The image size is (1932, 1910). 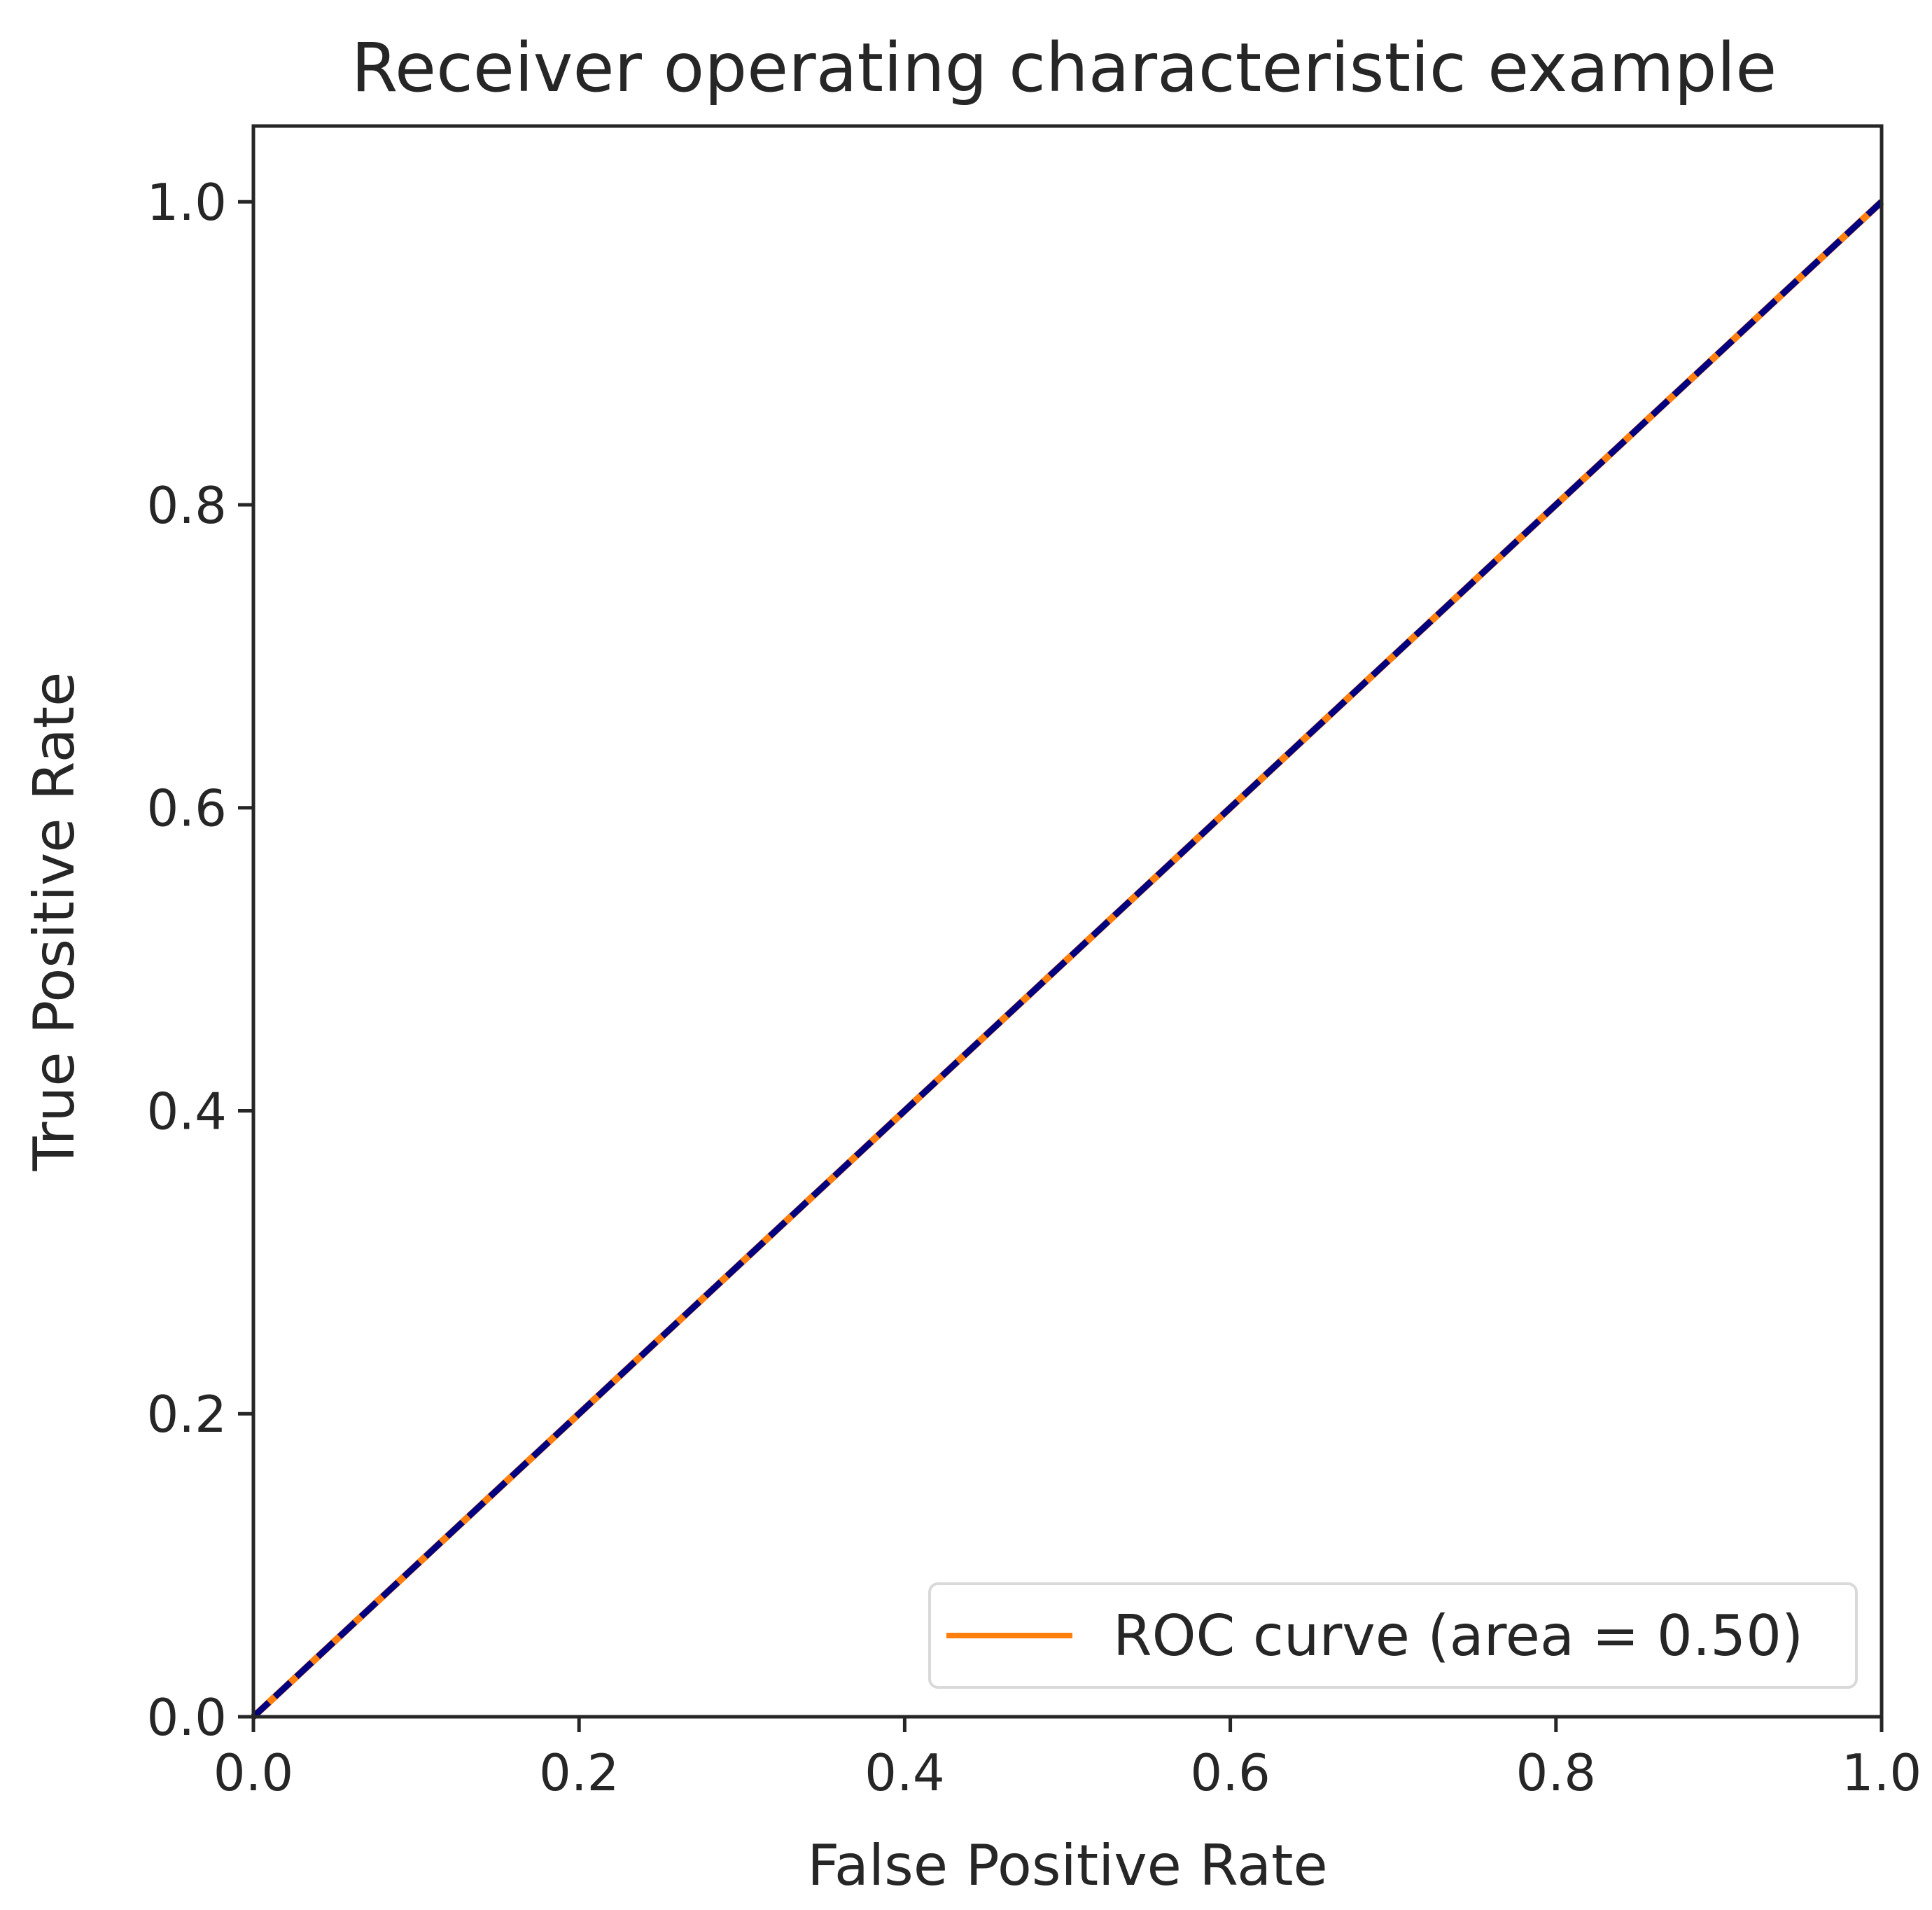 I want to click on x-tick-label: 0.4, so click(x=904, y=1772).